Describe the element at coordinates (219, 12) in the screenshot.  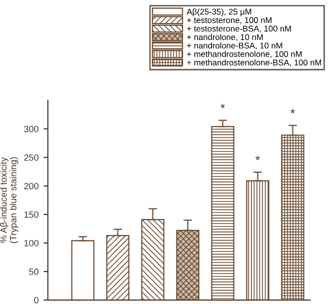
I see `legend-label: Aβ(25-35), 25 µM` at that location.